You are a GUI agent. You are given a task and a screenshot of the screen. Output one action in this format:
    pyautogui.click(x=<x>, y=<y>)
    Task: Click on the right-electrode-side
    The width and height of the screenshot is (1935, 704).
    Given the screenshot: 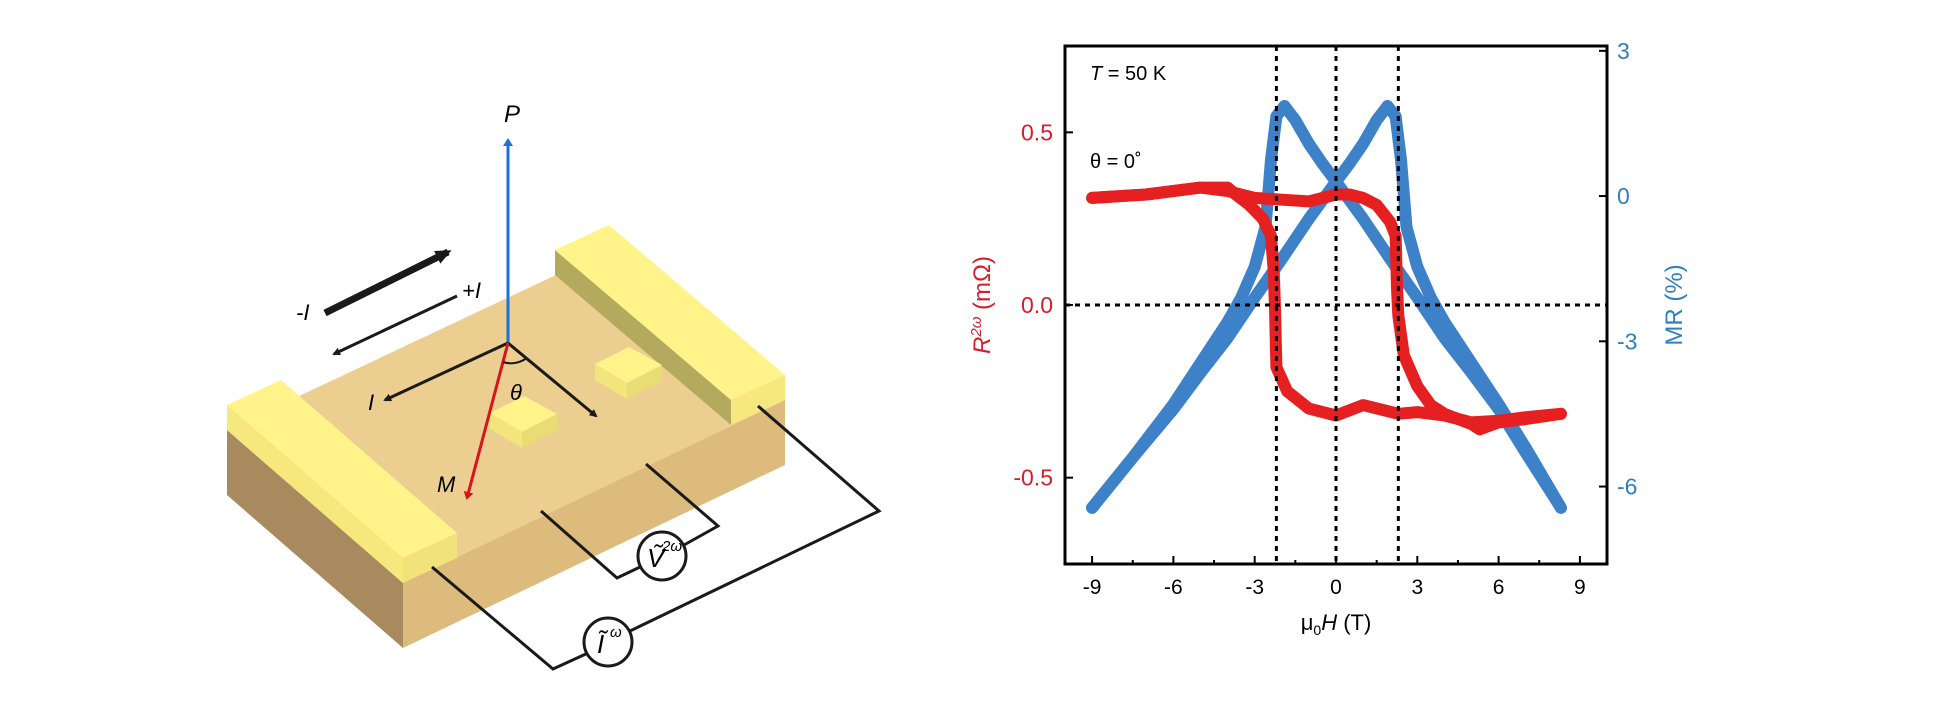 What is the action you would take?
    pyautogui.click(x=643, y=337)
    